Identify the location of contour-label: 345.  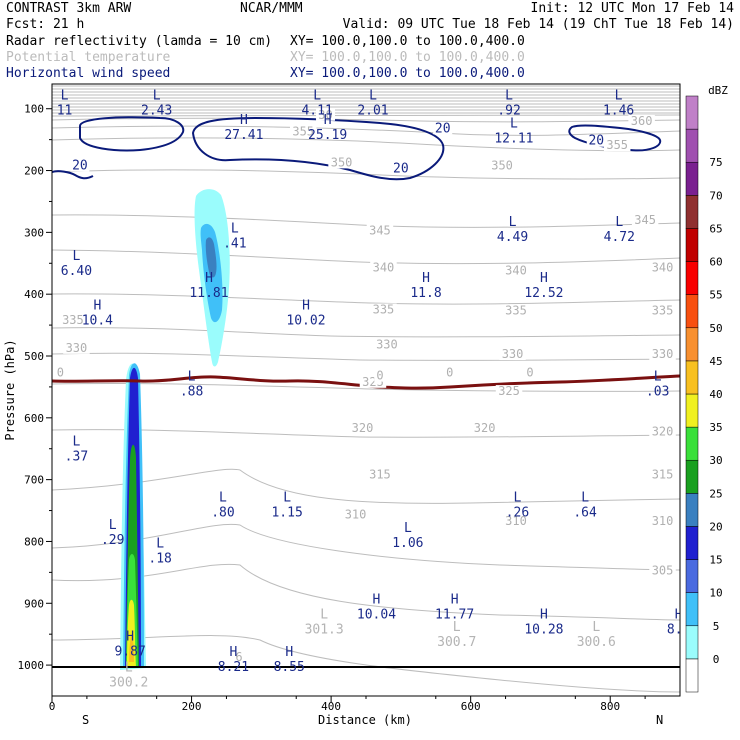
(645, 220).